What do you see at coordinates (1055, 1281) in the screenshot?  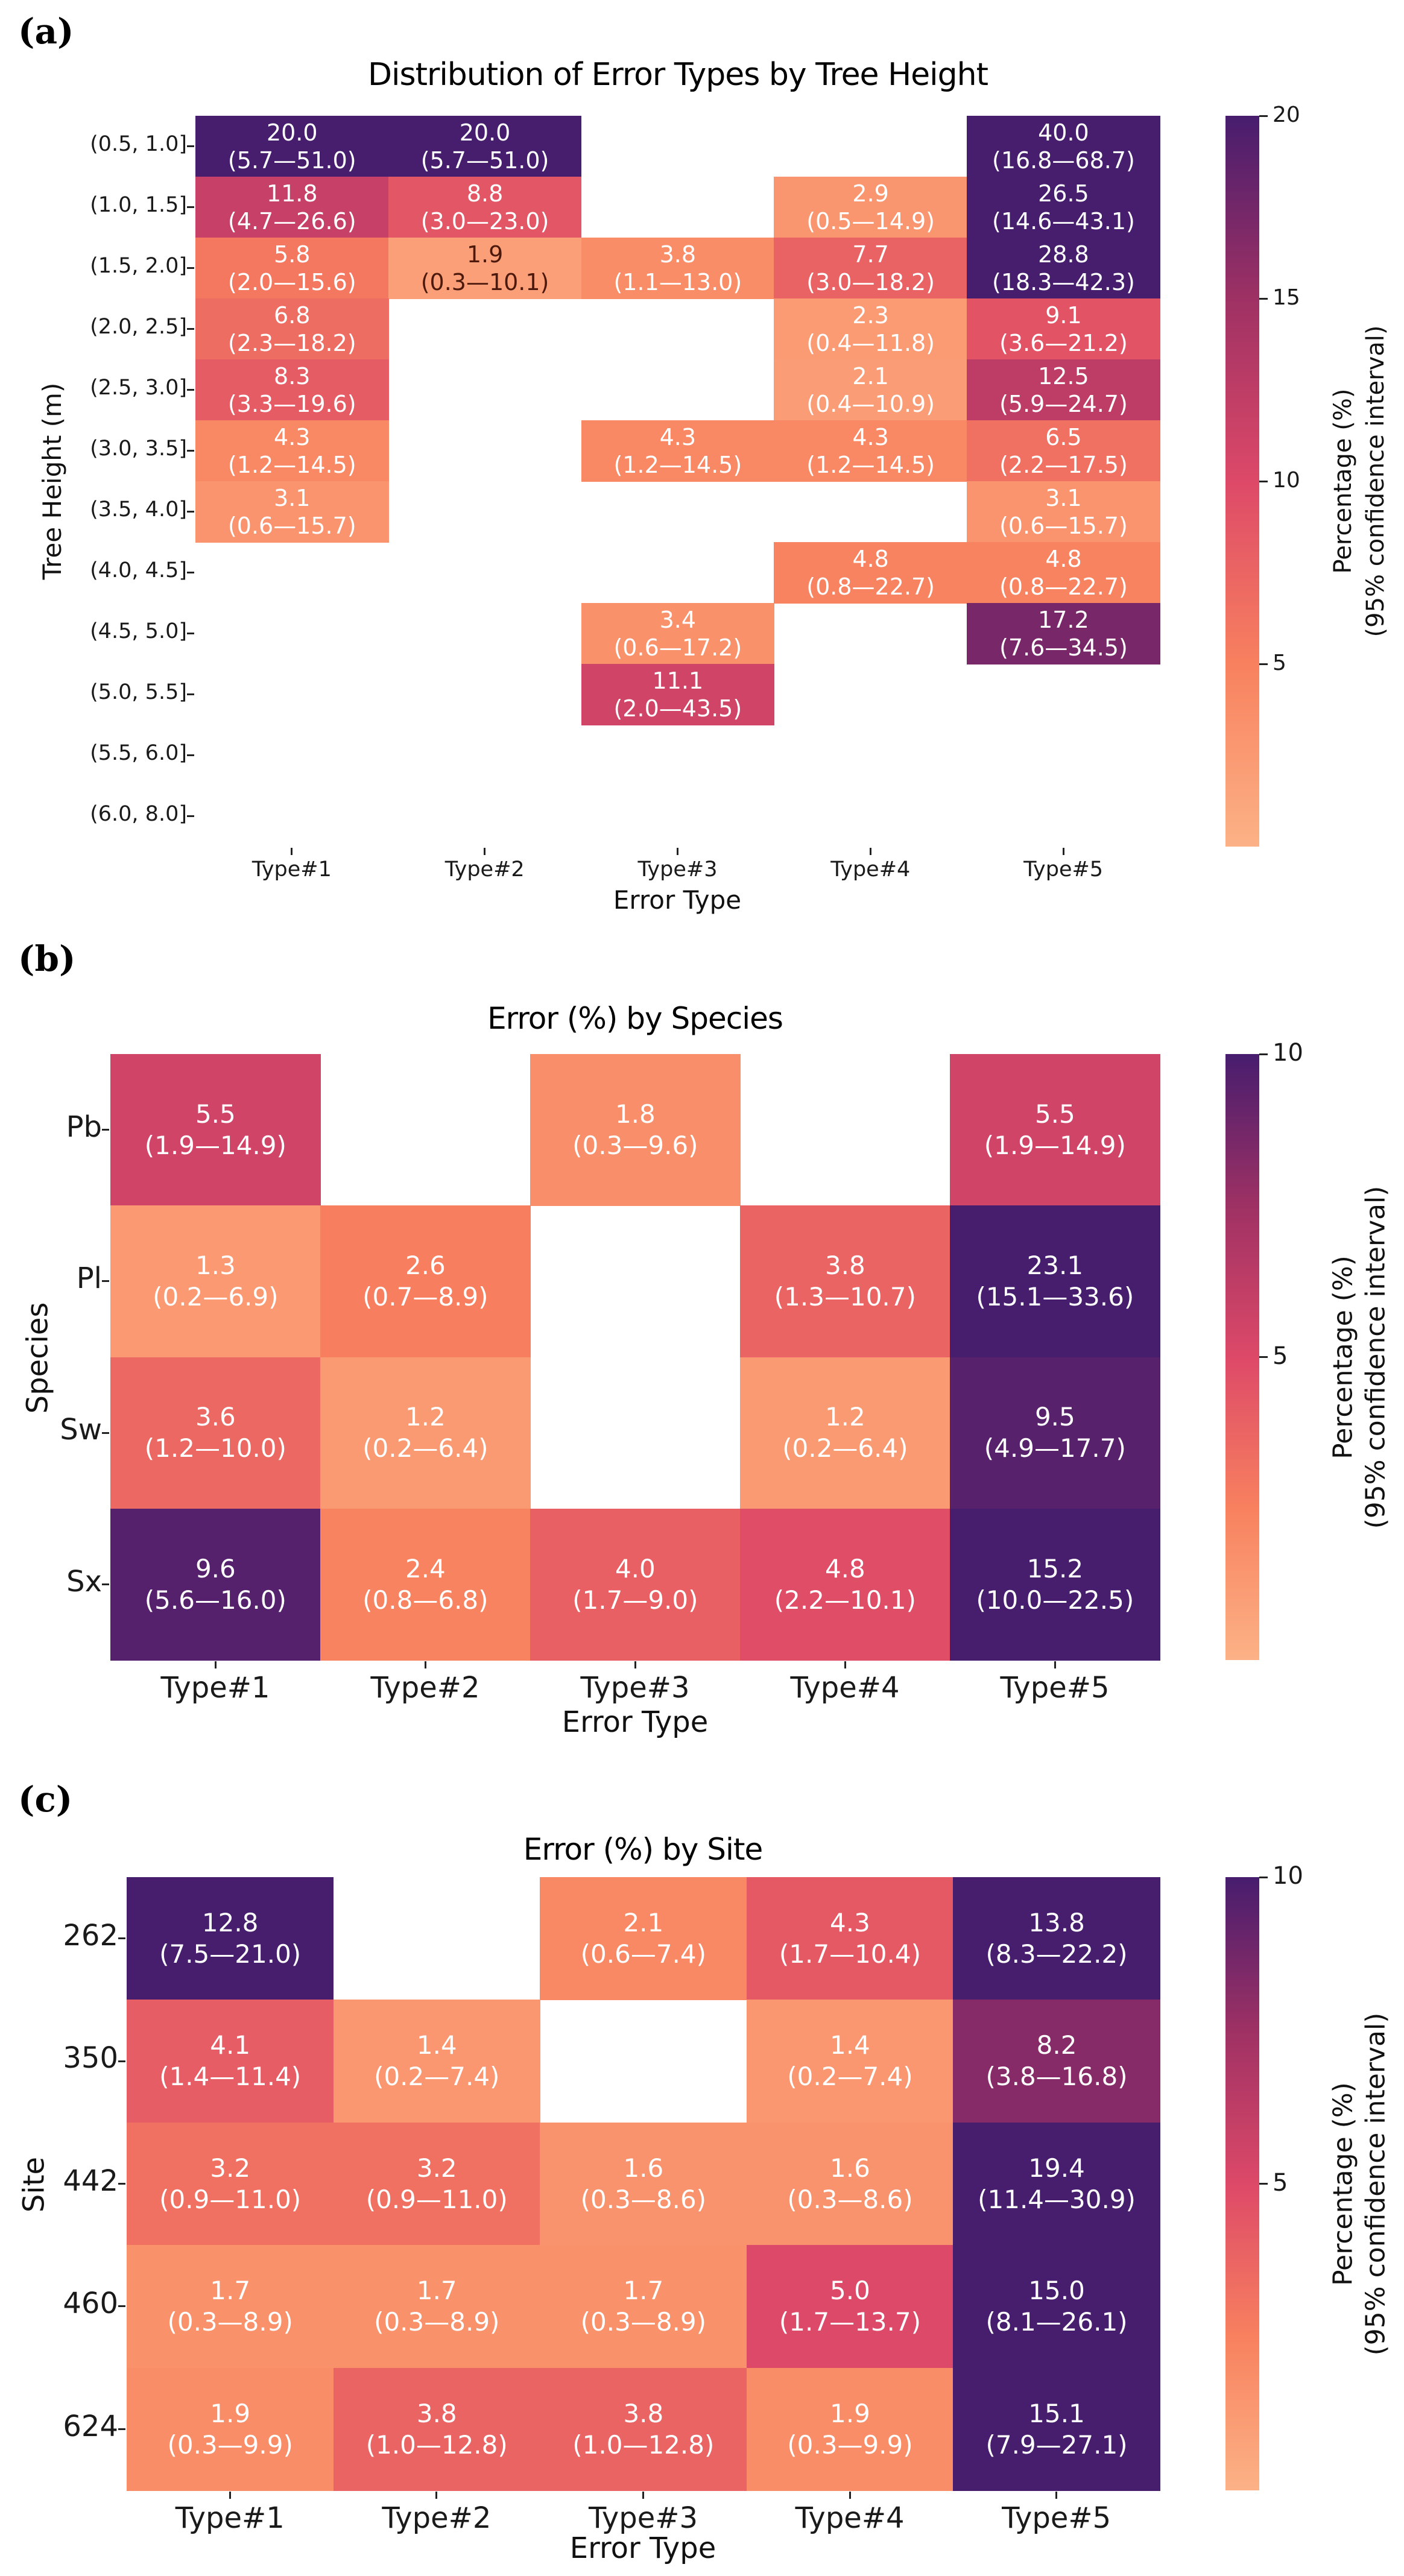 I see `heatmap-cell: 23.1 (15.1—33.6)` at bounding box center [1055, 1281].